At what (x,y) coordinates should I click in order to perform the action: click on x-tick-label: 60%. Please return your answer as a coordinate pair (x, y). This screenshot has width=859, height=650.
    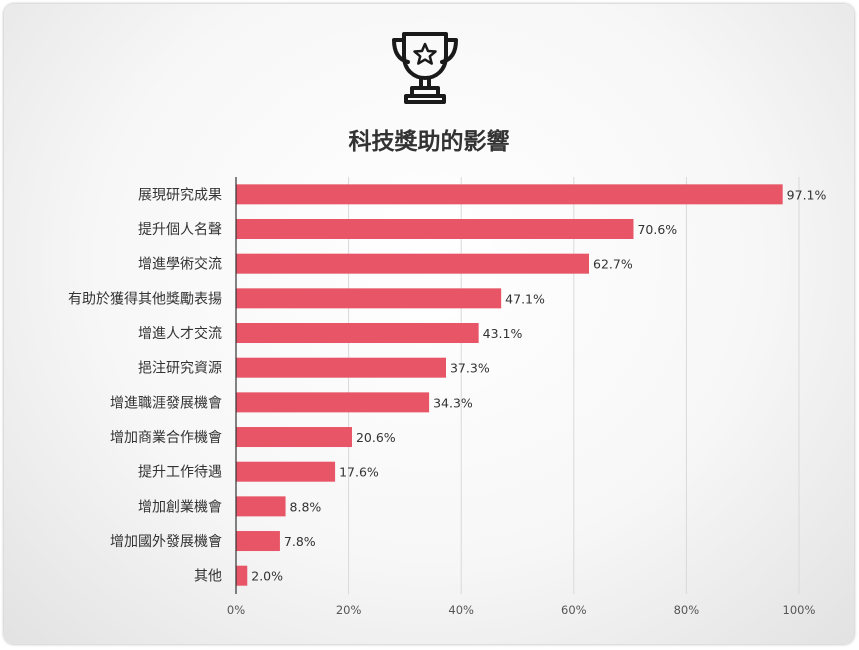
    Looking at the image, I should click on (574, 610).